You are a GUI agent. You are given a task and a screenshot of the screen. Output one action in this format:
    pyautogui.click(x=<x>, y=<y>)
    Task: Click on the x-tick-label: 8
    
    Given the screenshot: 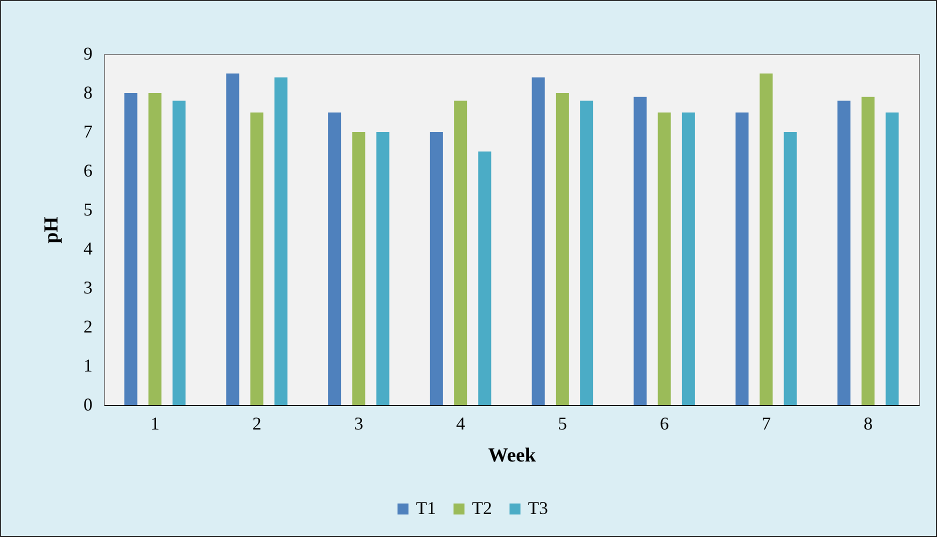 What is the action you would take?
    pyautogui.click(x=868, y=424)
    